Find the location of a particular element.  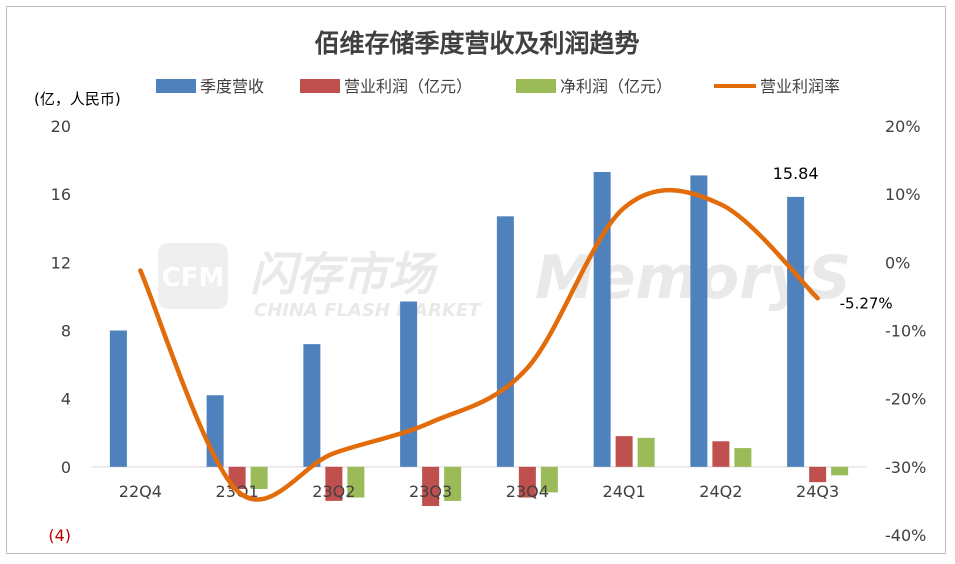

right-tick-label: -10% is located at coordinates (905, 331).